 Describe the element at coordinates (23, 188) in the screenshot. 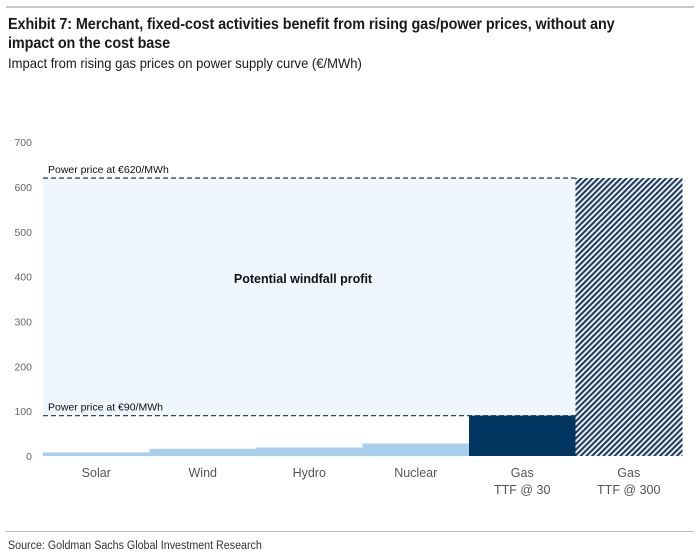

I see `y-tick-label: 600` at that location.